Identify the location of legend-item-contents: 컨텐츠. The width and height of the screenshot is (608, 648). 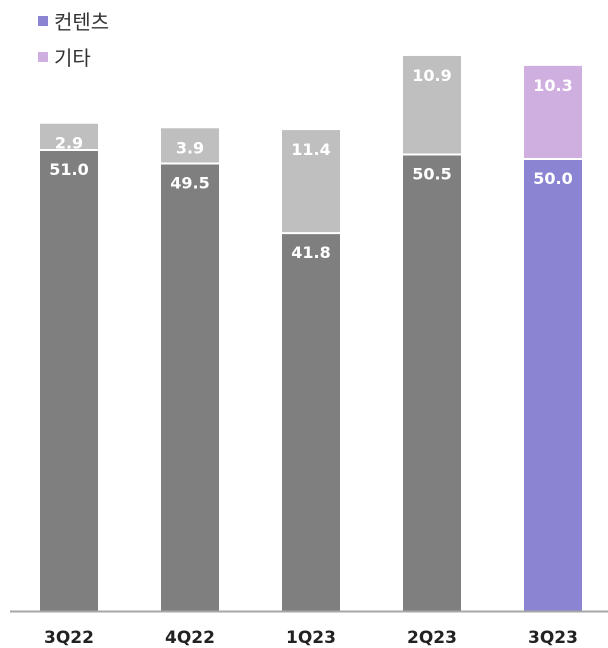
(73, 20).